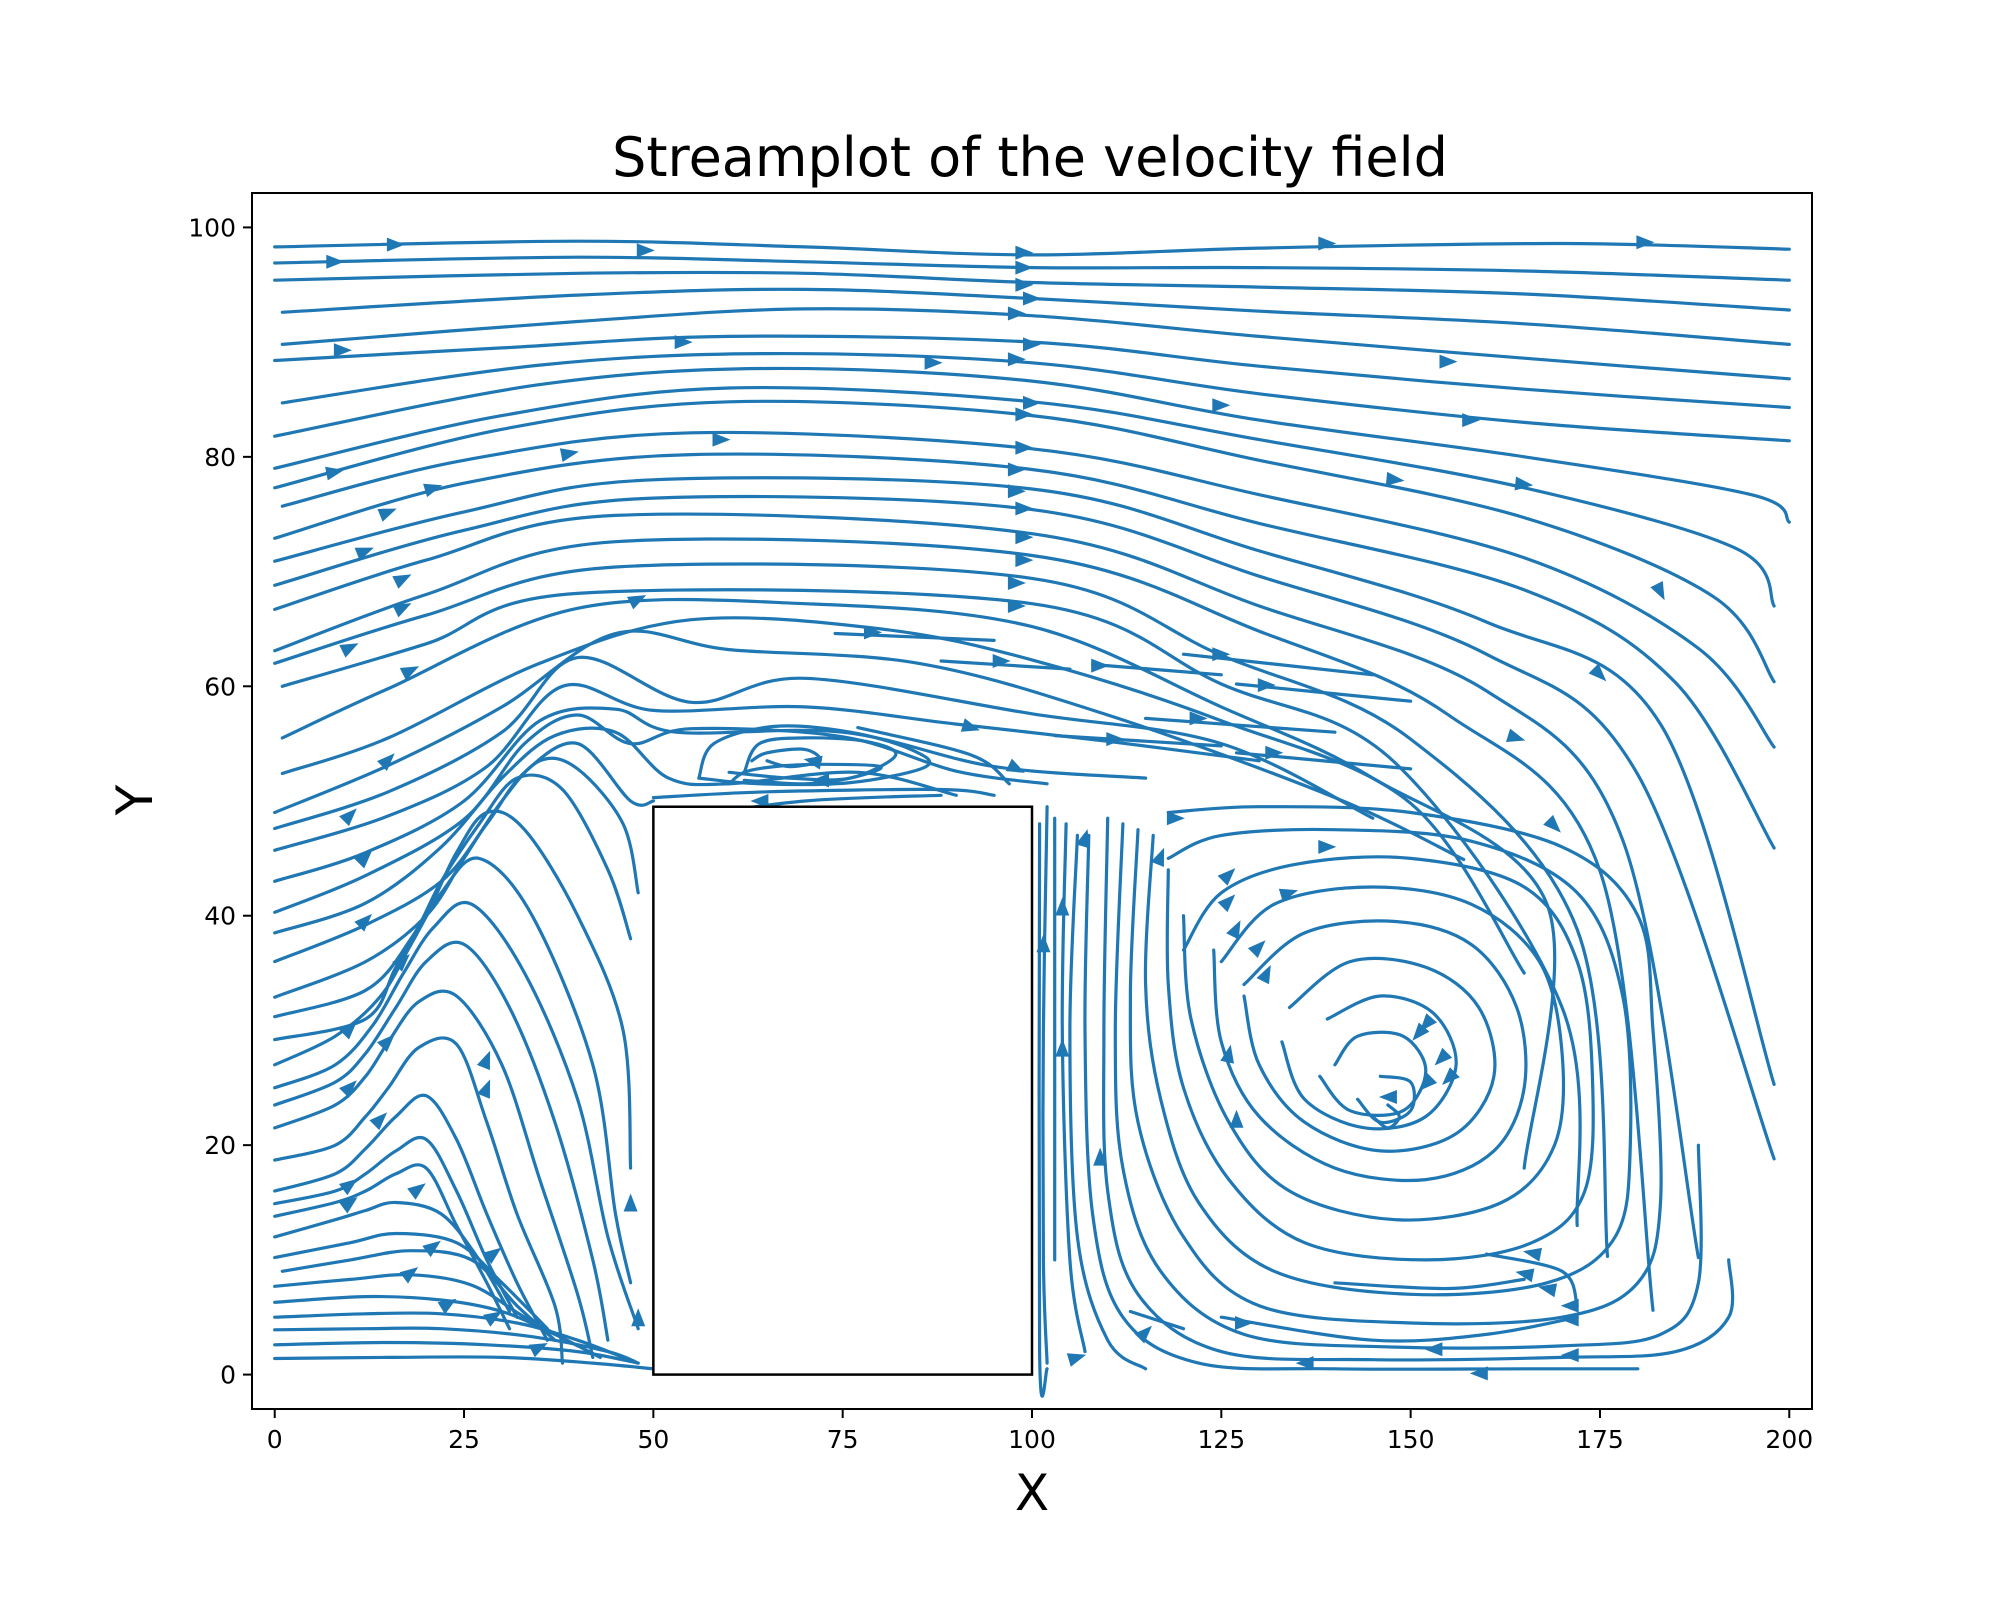 This screenshot has height=1600, width=2000. What do you see at coordinates (1600, 1439) in the screenshot?
I see `x-tick-label-7: 175` at bounding box center [1600, 1439].